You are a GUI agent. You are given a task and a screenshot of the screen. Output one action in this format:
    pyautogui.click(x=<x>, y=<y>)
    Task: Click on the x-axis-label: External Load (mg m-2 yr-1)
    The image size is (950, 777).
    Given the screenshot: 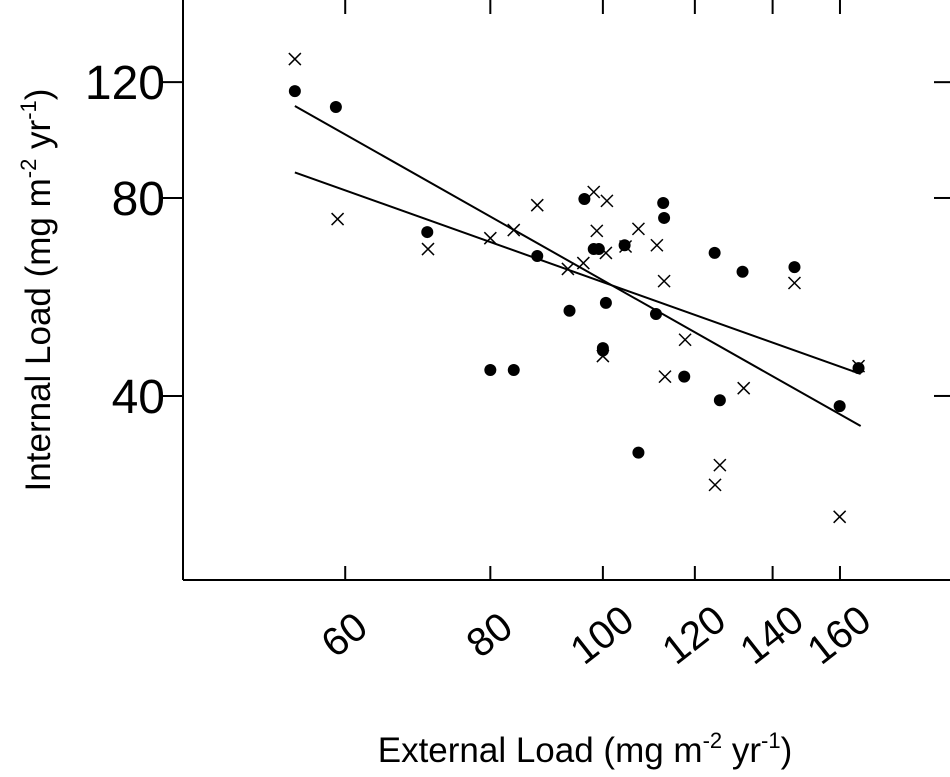 What is the action you would take?
    pyautogui.click(x=585, y=749)
    